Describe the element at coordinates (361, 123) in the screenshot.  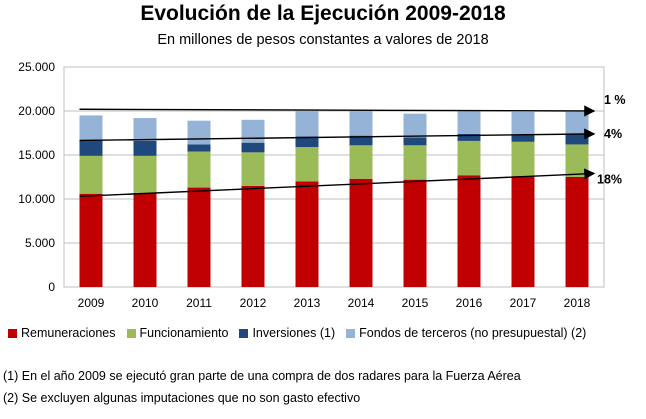
I see `bar-fondos-2014` at that location.